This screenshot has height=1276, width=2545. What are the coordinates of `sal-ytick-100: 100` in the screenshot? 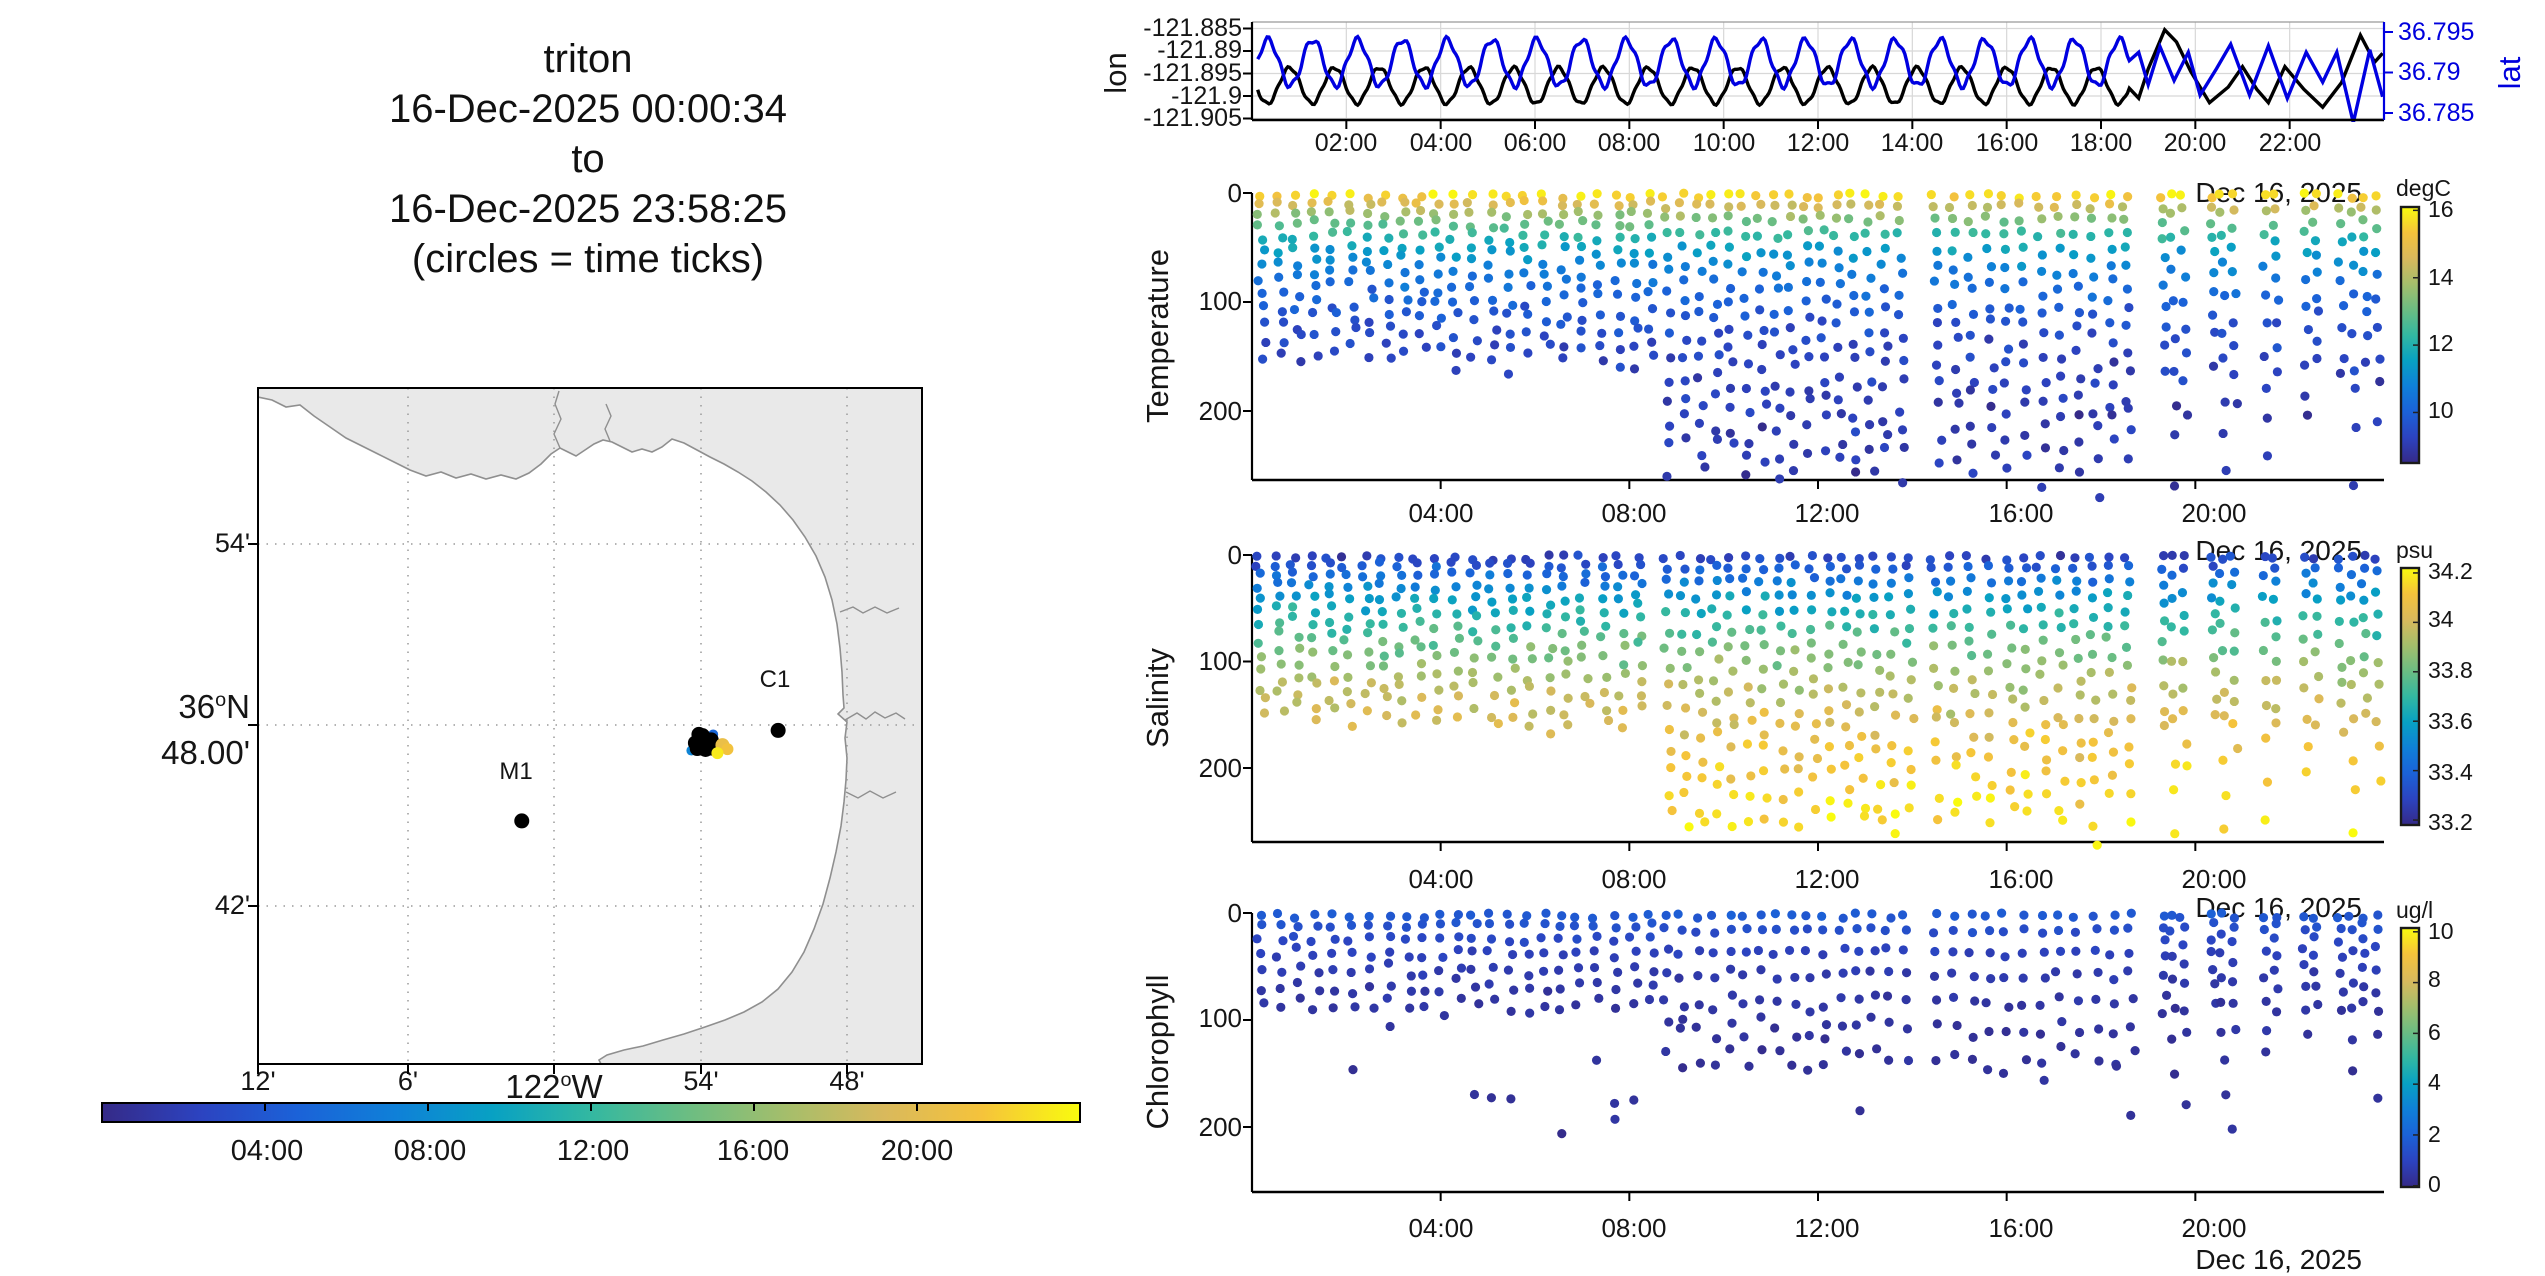 It's located at (1220, 661).